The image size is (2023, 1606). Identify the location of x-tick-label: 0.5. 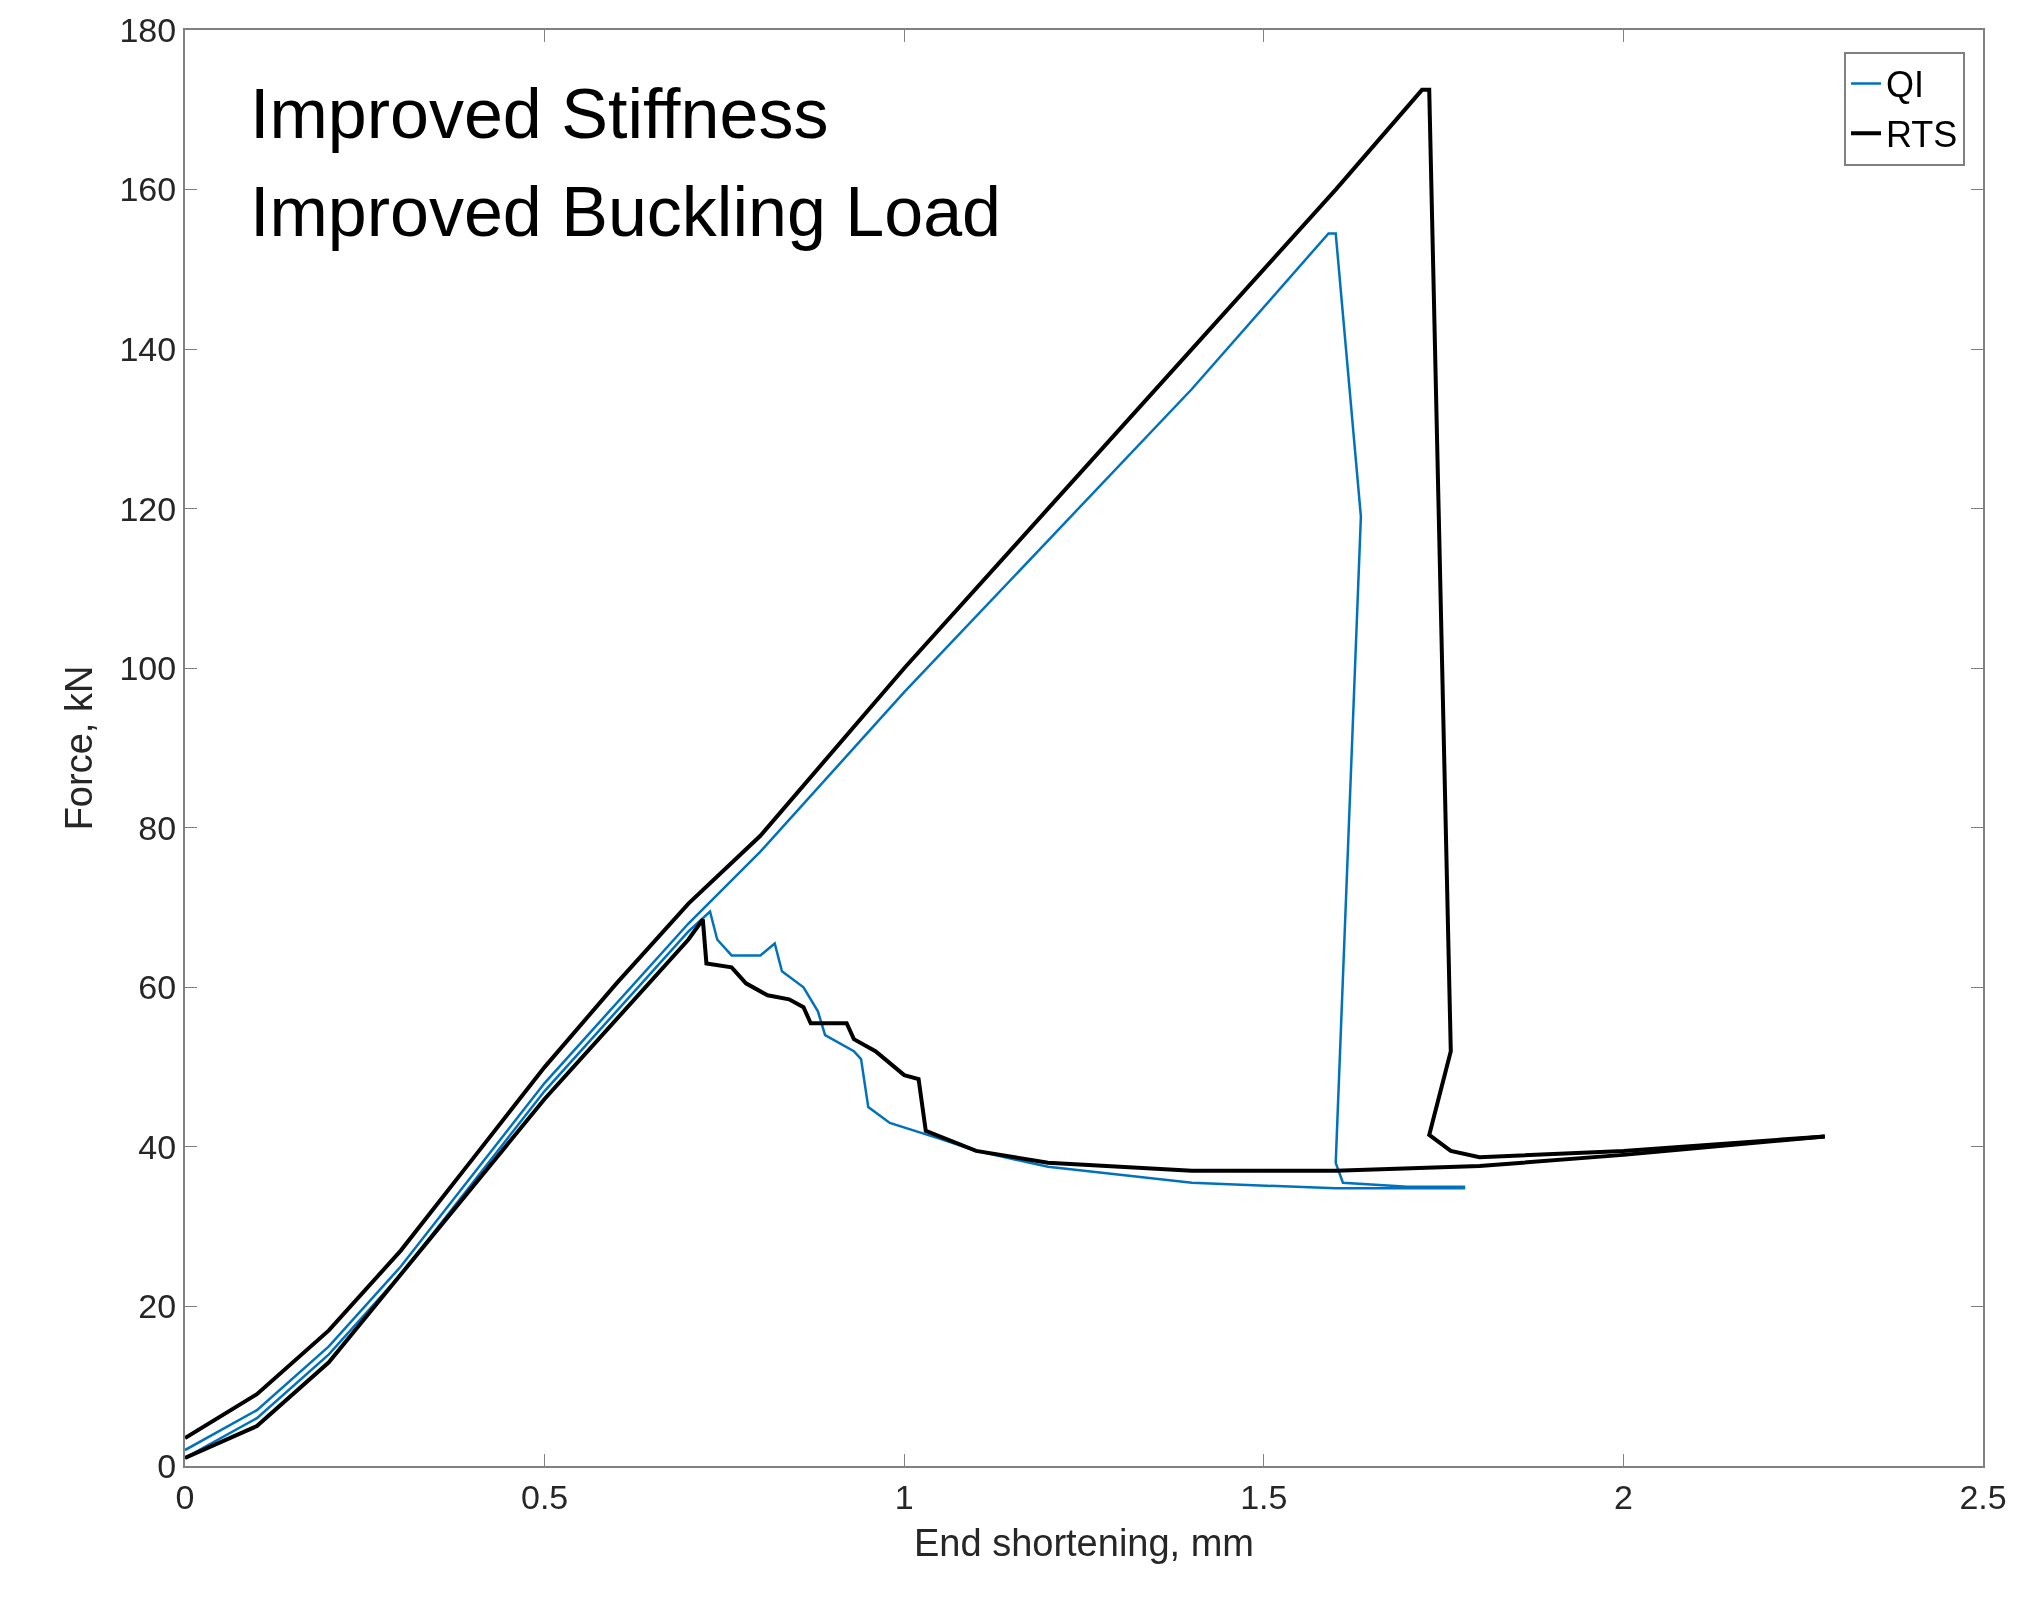
(544, 1496).